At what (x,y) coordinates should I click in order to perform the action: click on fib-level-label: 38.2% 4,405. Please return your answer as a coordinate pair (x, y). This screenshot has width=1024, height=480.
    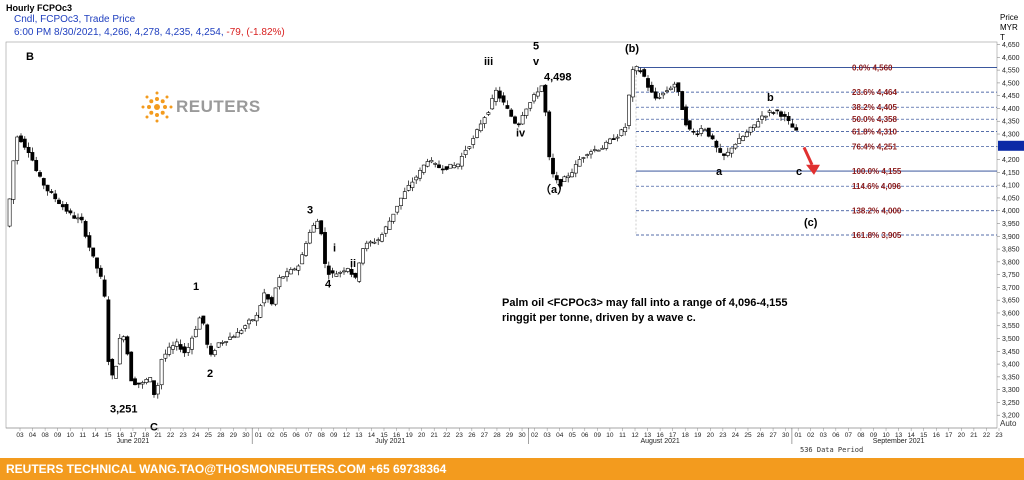
    Looking at the image, I should click on (874, 107).